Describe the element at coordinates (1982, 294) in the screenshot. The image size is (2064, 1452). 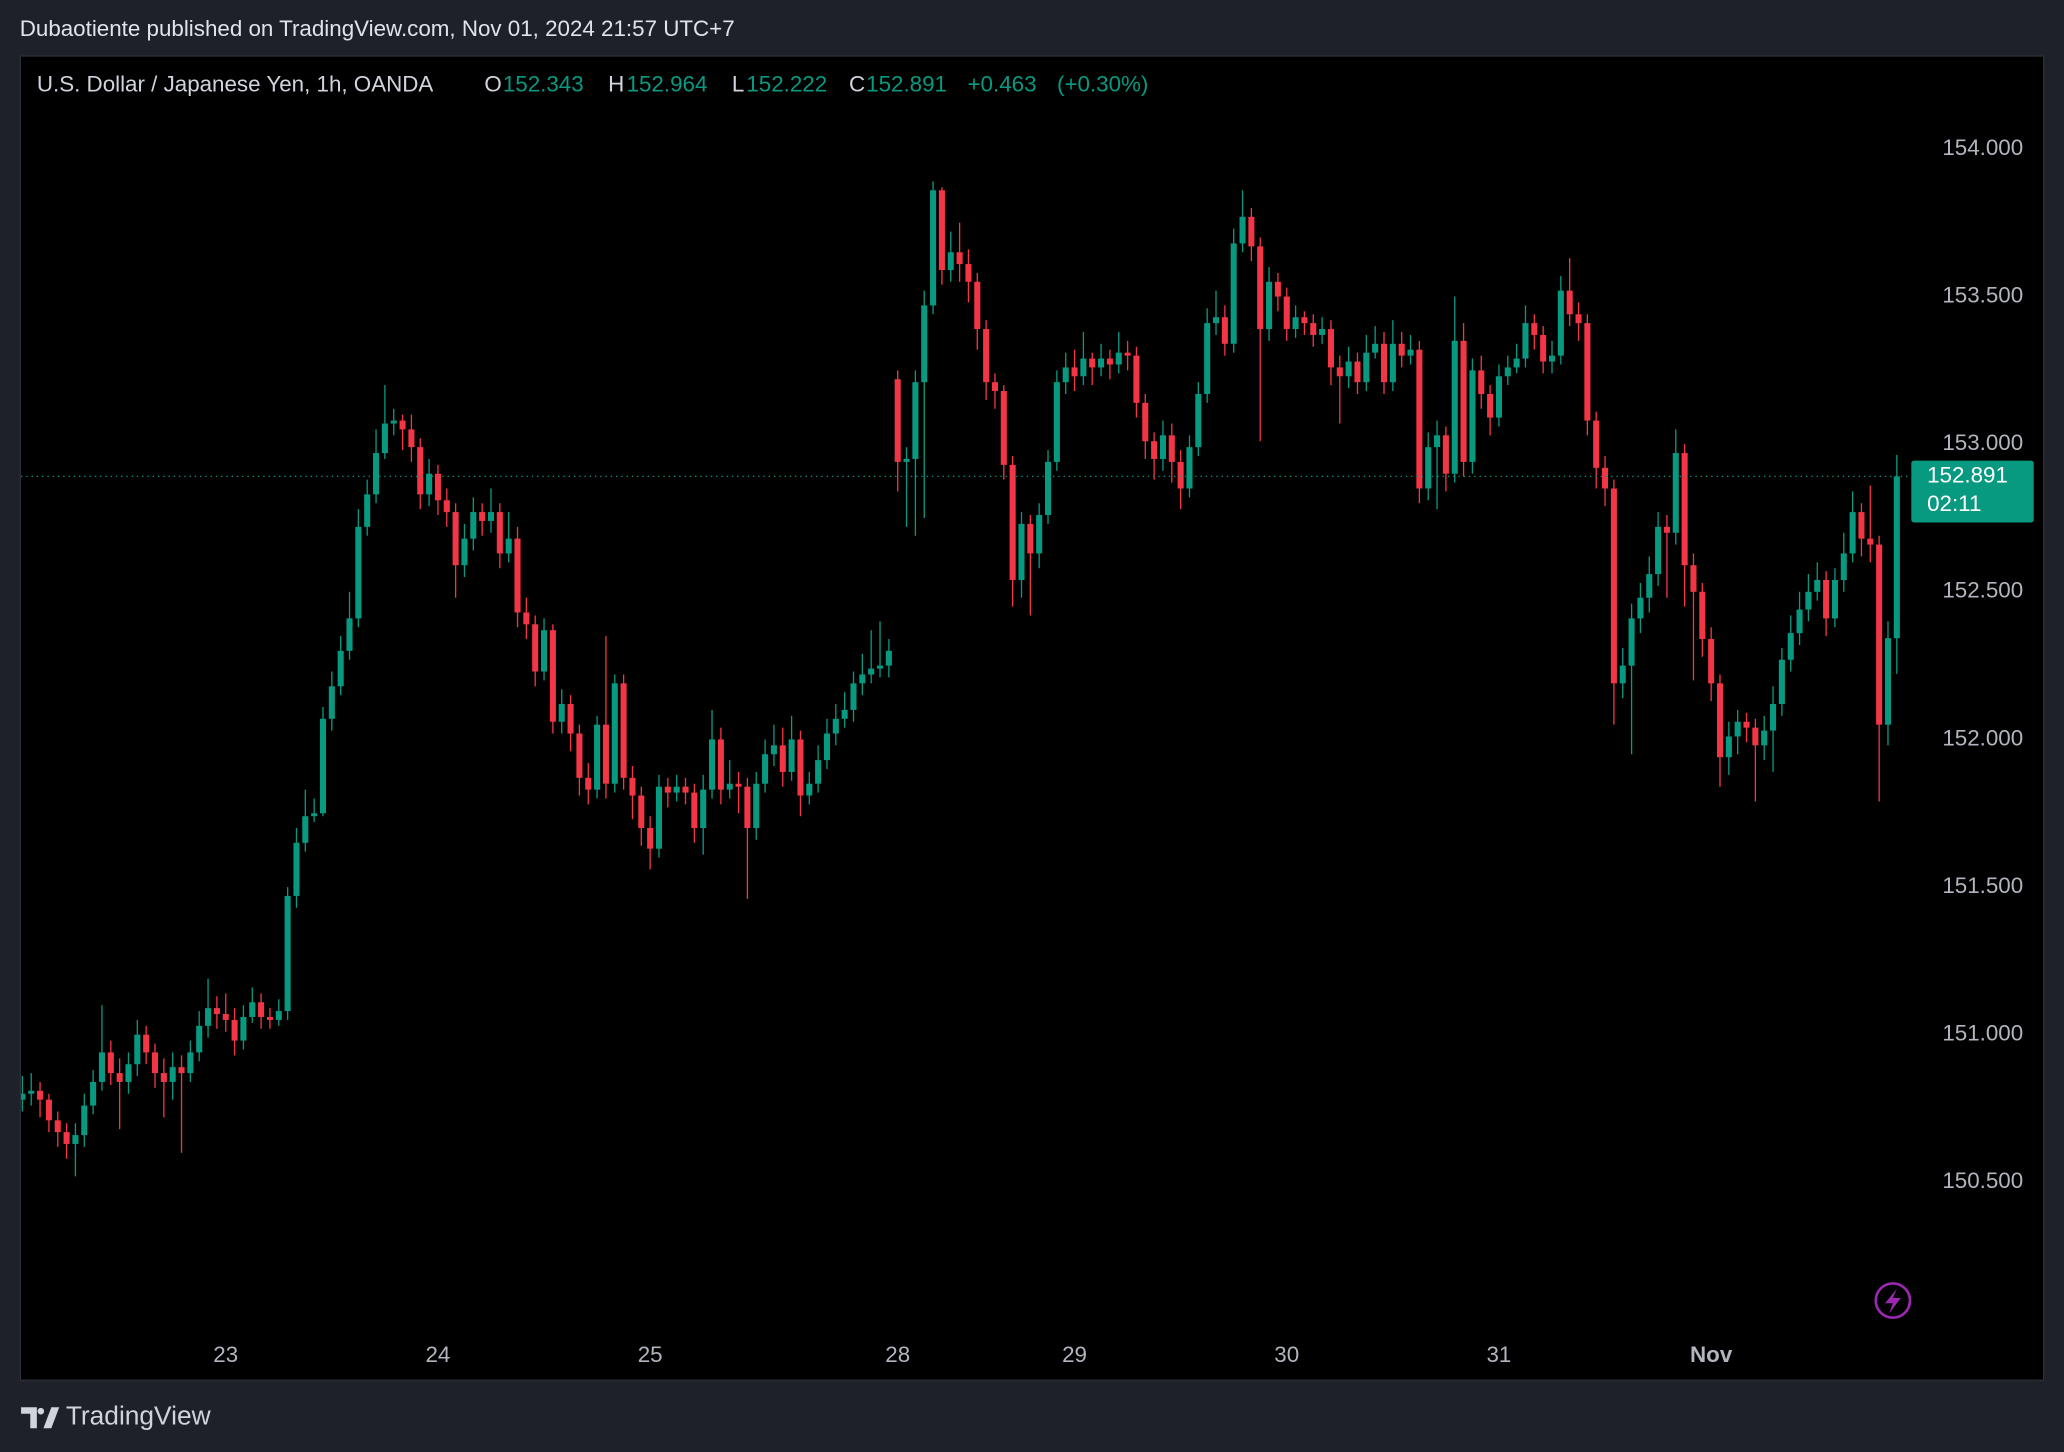
I see `y-tick-label: 153.500` at that location.